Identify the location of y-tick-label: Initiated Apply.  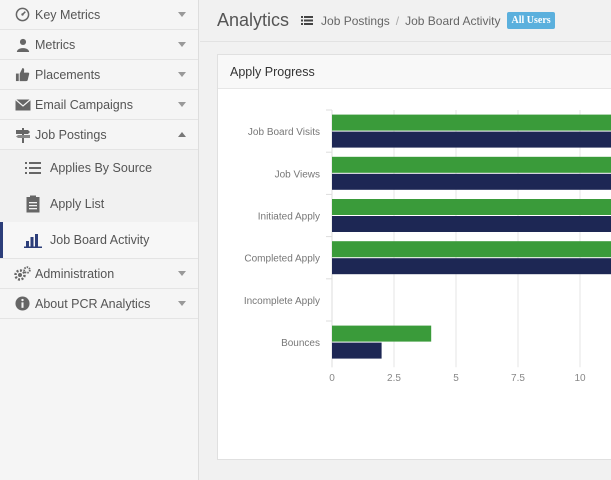
(289, 217).